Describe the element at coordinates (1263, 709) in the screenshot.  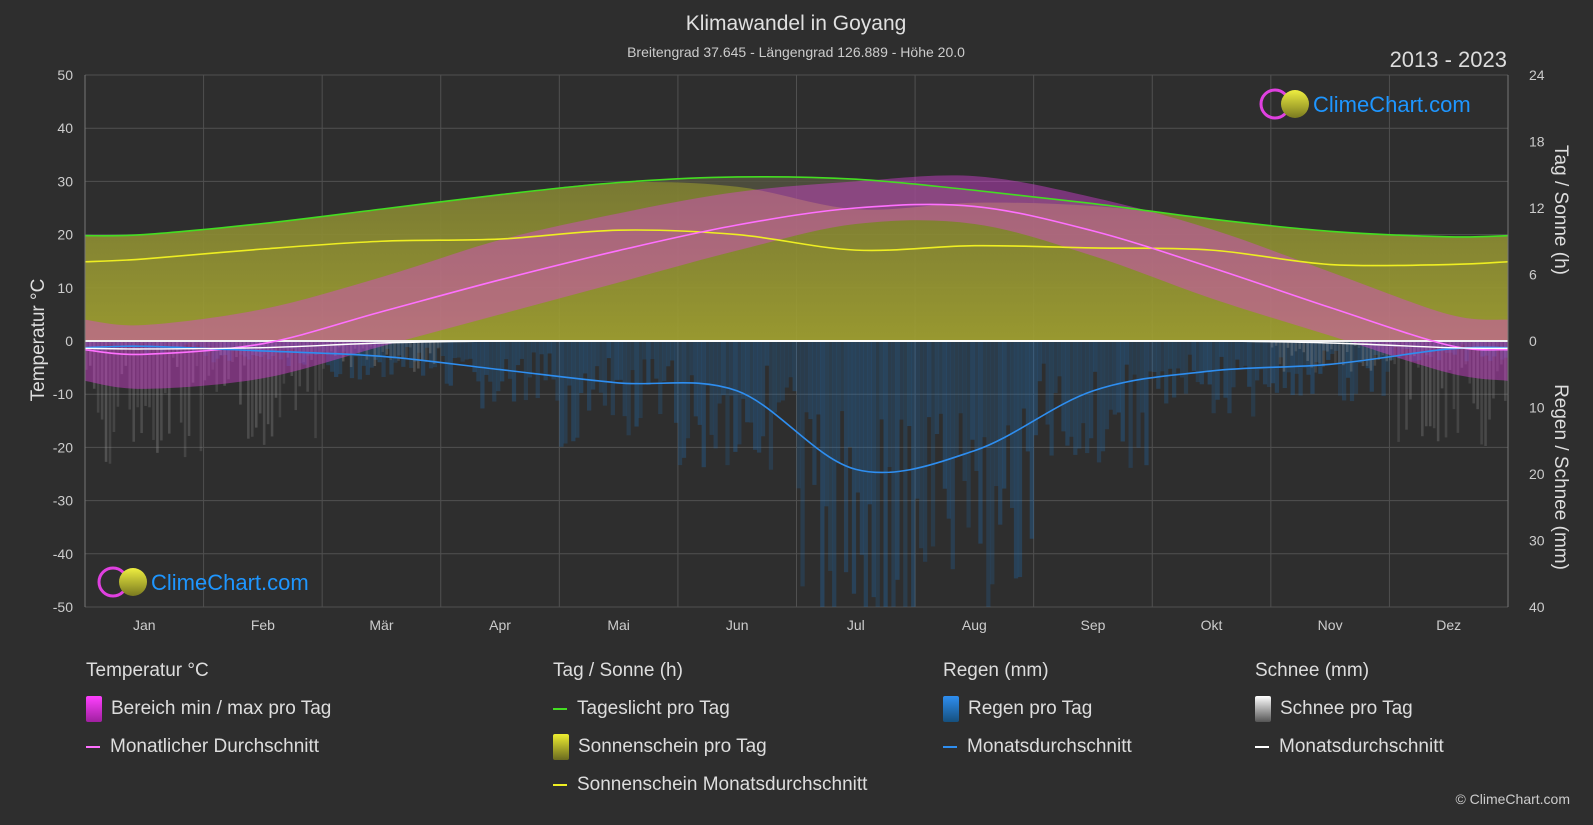
I see `snow-swatch` at that location.